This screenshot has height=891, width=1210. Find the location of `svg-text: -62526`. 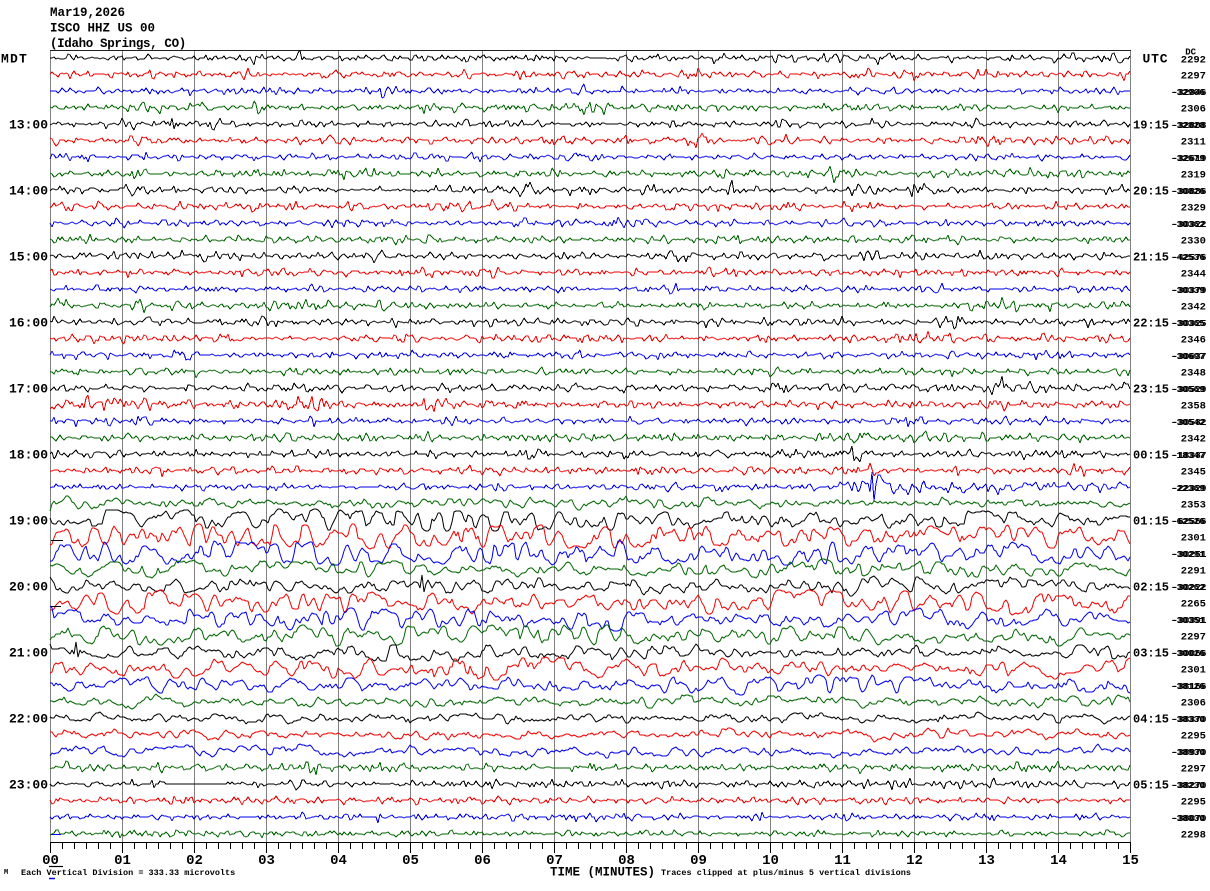

svg-text: -62526 is located at coordinates (1188, 521).